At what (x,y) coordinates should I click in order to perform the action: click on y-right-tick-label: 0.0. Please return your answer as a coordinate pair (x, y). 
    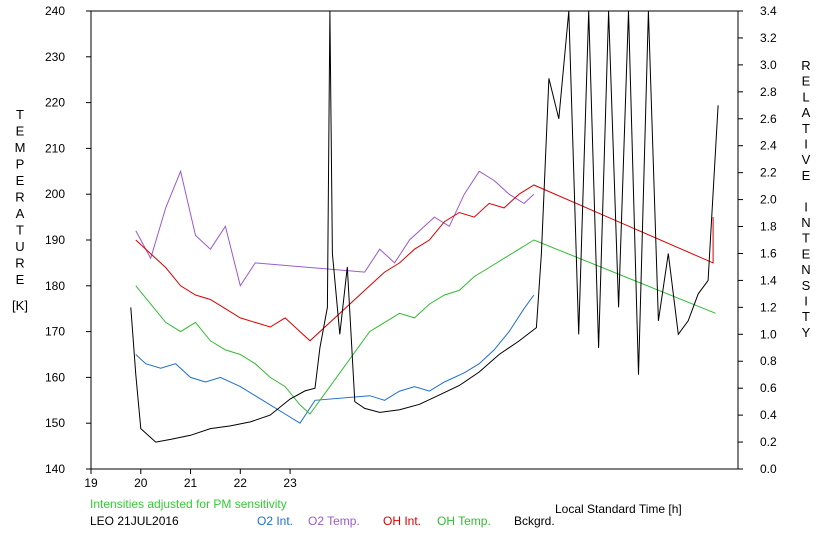
    Looking at the image, I should click on (768, 469).